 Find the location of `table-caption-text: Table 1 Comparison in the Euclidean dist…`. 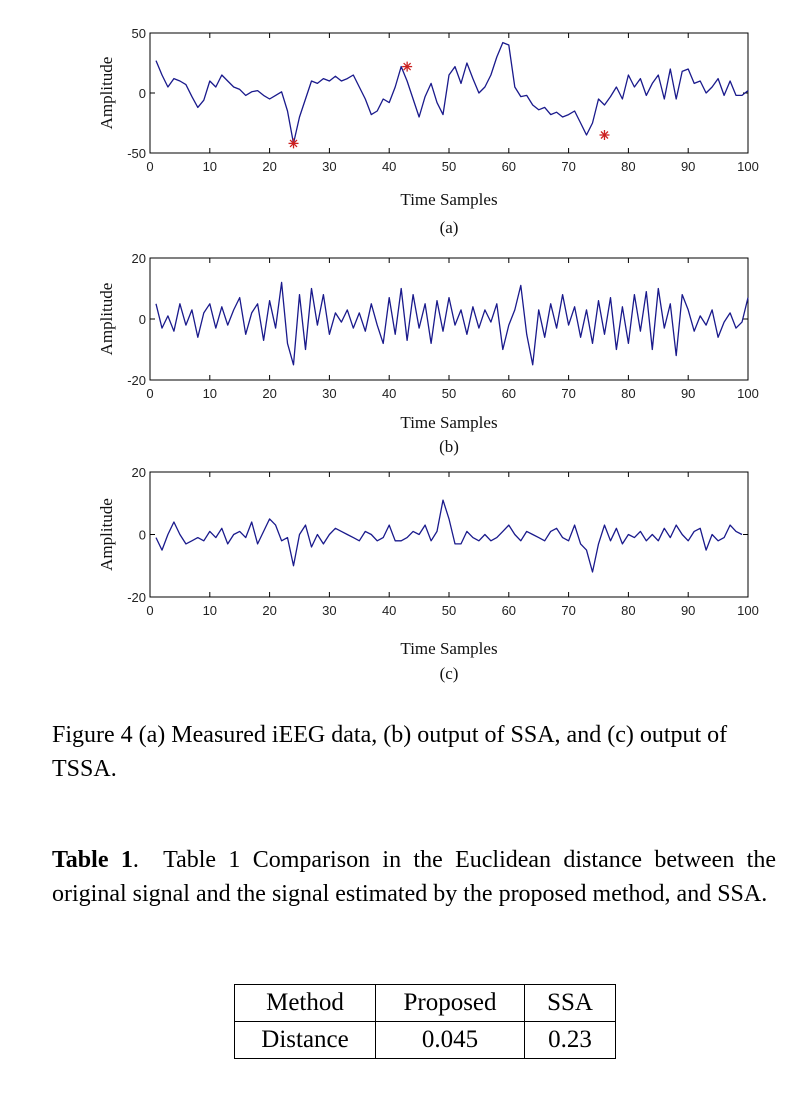

table-caption-text: Table 1 Comparison in the Euclidean dist… is located at coordinates (414, 877).